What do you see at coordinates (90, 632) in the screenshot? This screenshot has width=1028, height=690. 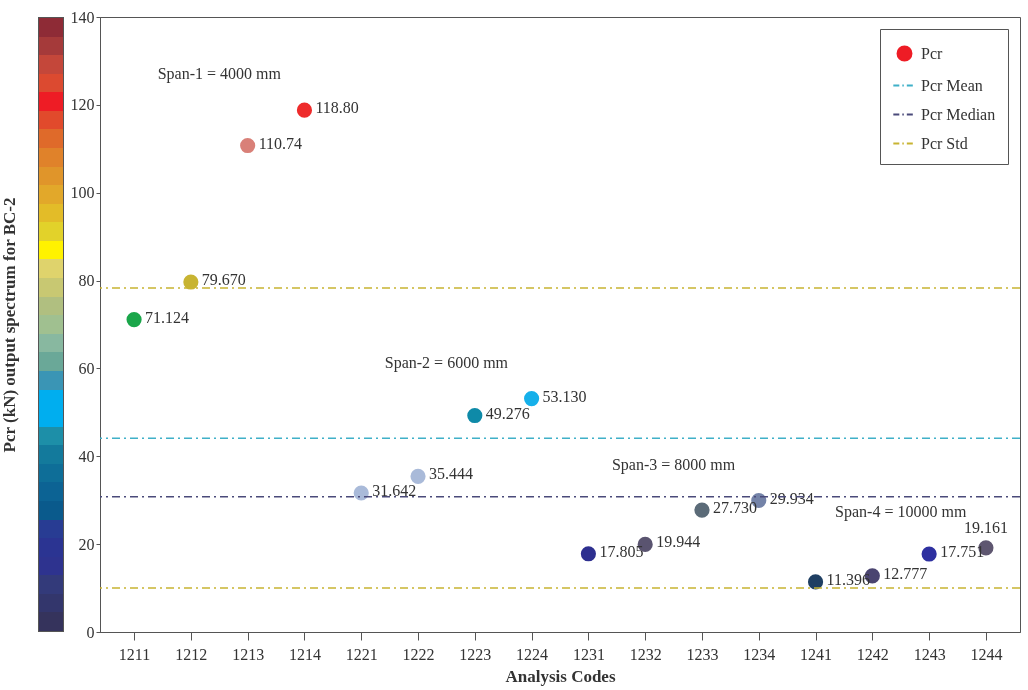 I see `y-tick-label: 0` at bounding box center [90, 632].